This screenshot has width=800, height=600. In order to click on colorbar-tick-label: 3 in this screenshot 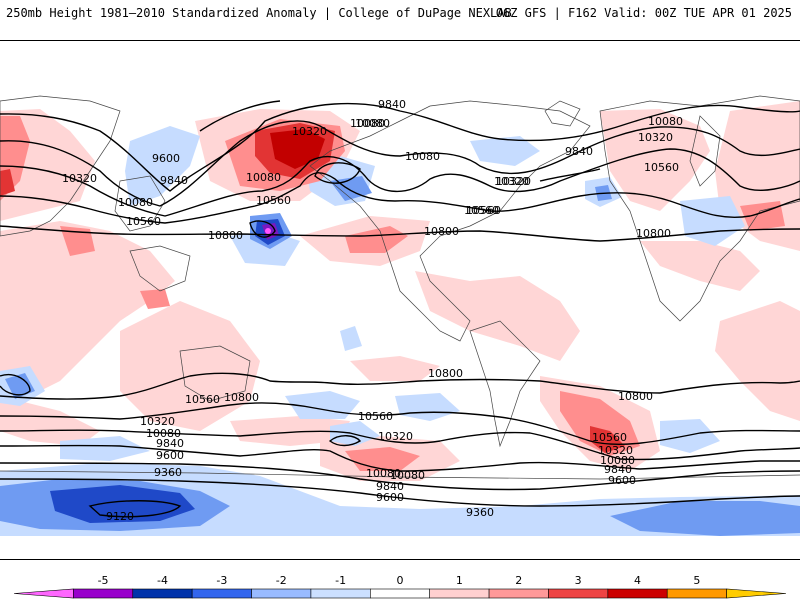, I will do `click(578, 580)`.